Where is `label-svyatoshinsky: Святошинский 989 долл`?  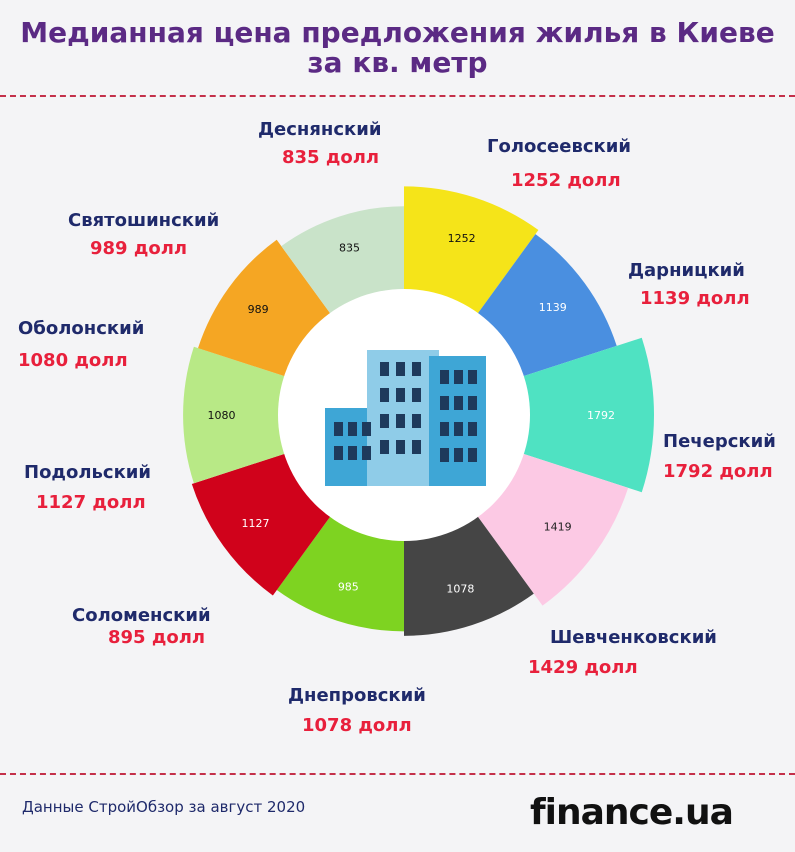
label-svyatoshinsky: Святошинский 989 долл is located at coordinates (143, 235).